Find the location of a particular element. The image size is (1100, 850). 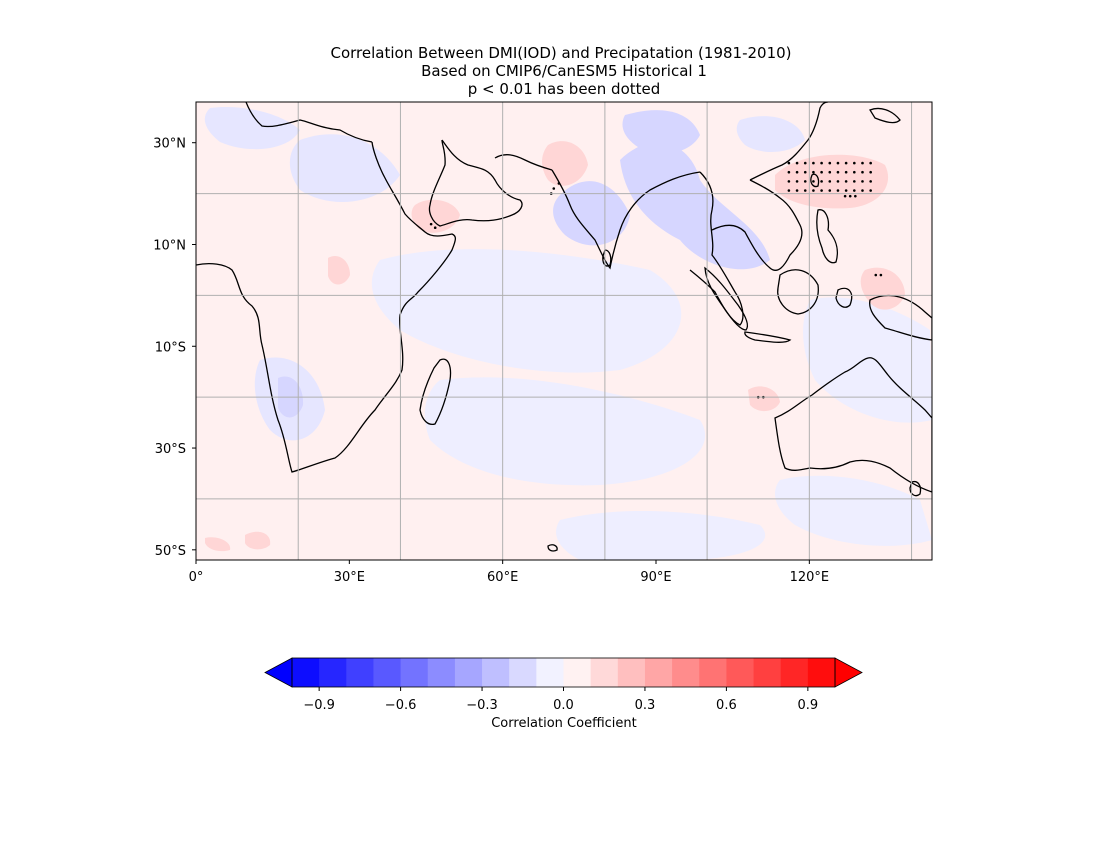

coastline-australia is located at coordinates (853, 425).